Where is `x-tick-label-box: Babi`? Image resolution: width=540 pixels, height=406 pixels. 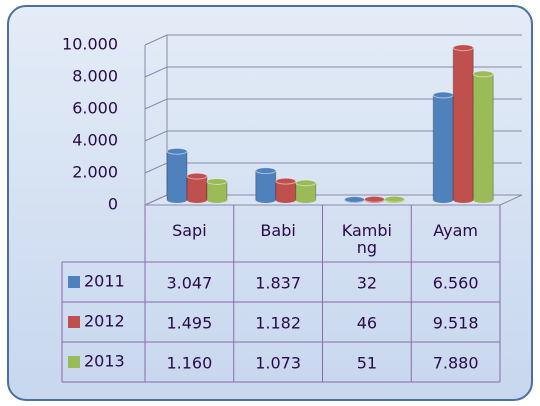 x-tick-label-box: Babi is located at coordinates (278, 231).